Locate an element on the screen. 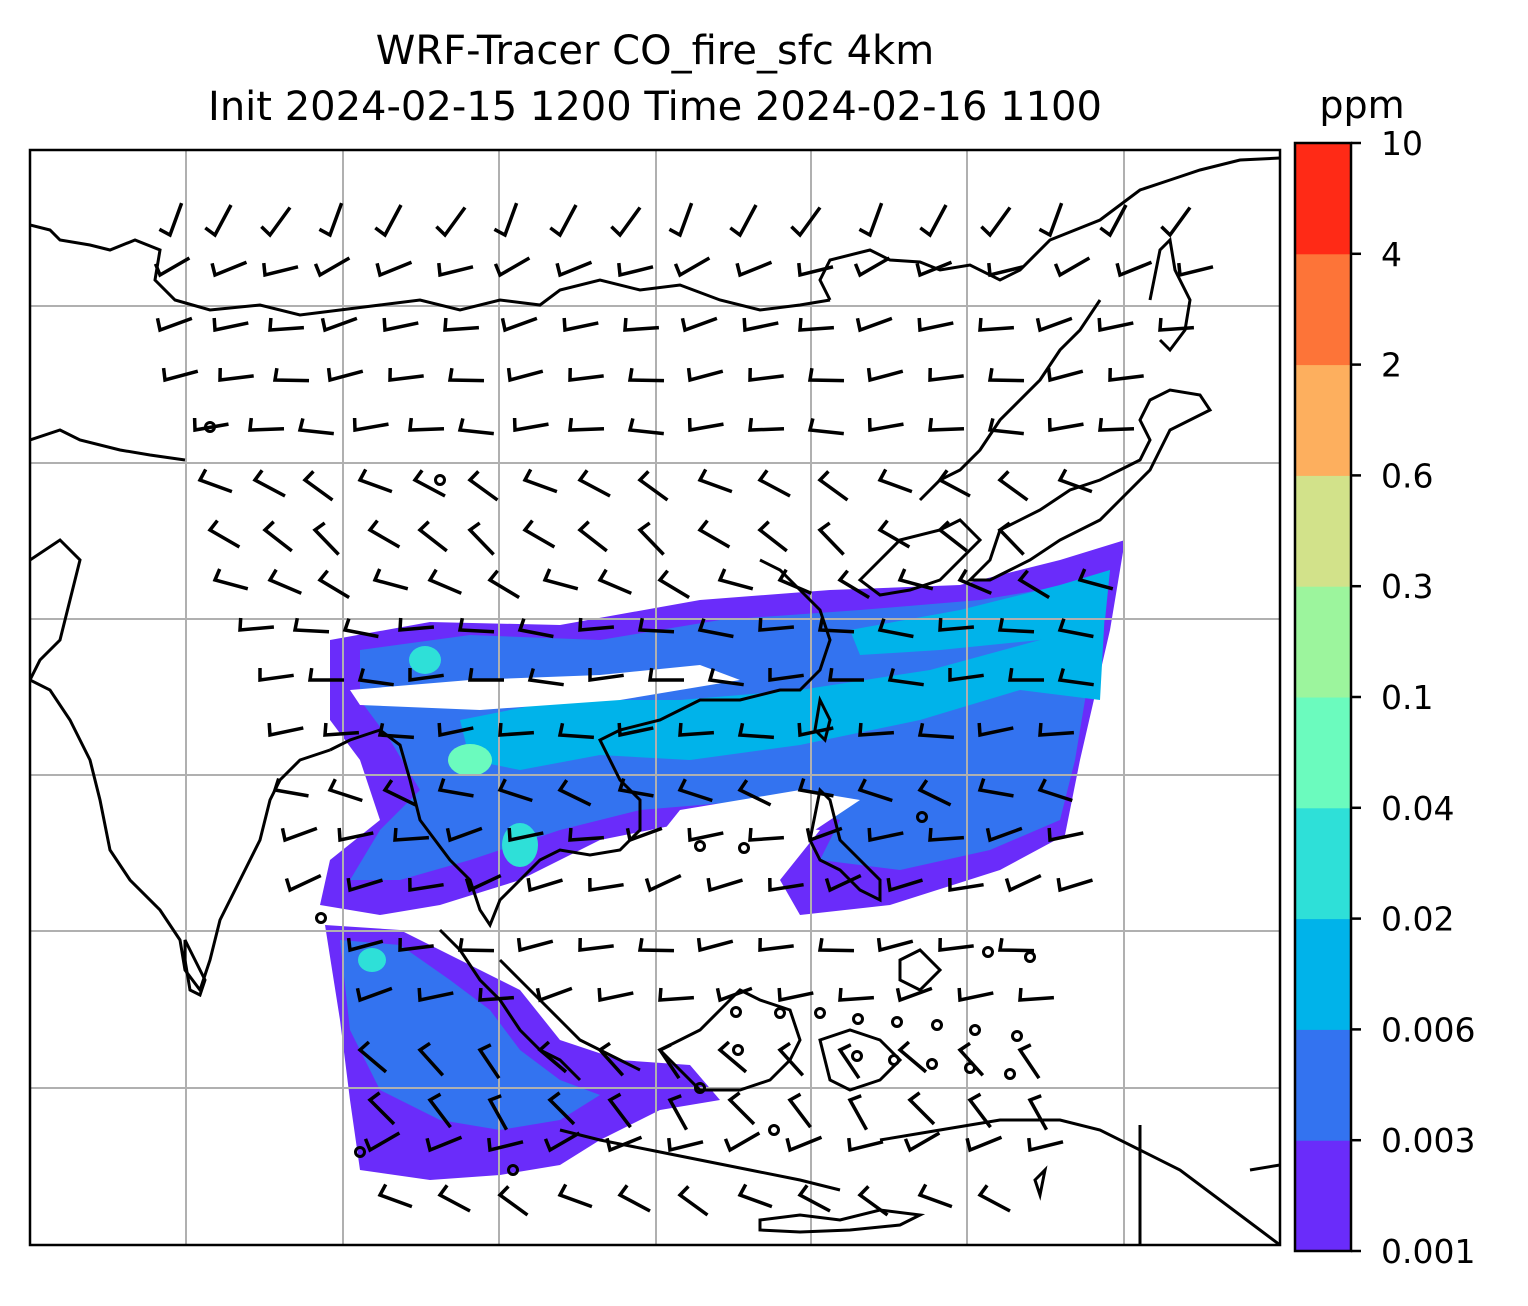 The image size is (1528, 1306). colorbar-tick-label: 0.02 is located at coordinates (1417, 919).